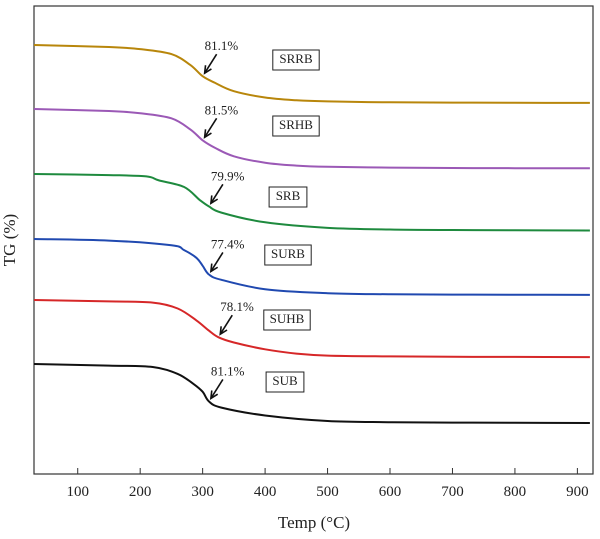  Describe the element at coordinates (452, 492) in the screenshot. I see `x-tick-label: 700` at that location.